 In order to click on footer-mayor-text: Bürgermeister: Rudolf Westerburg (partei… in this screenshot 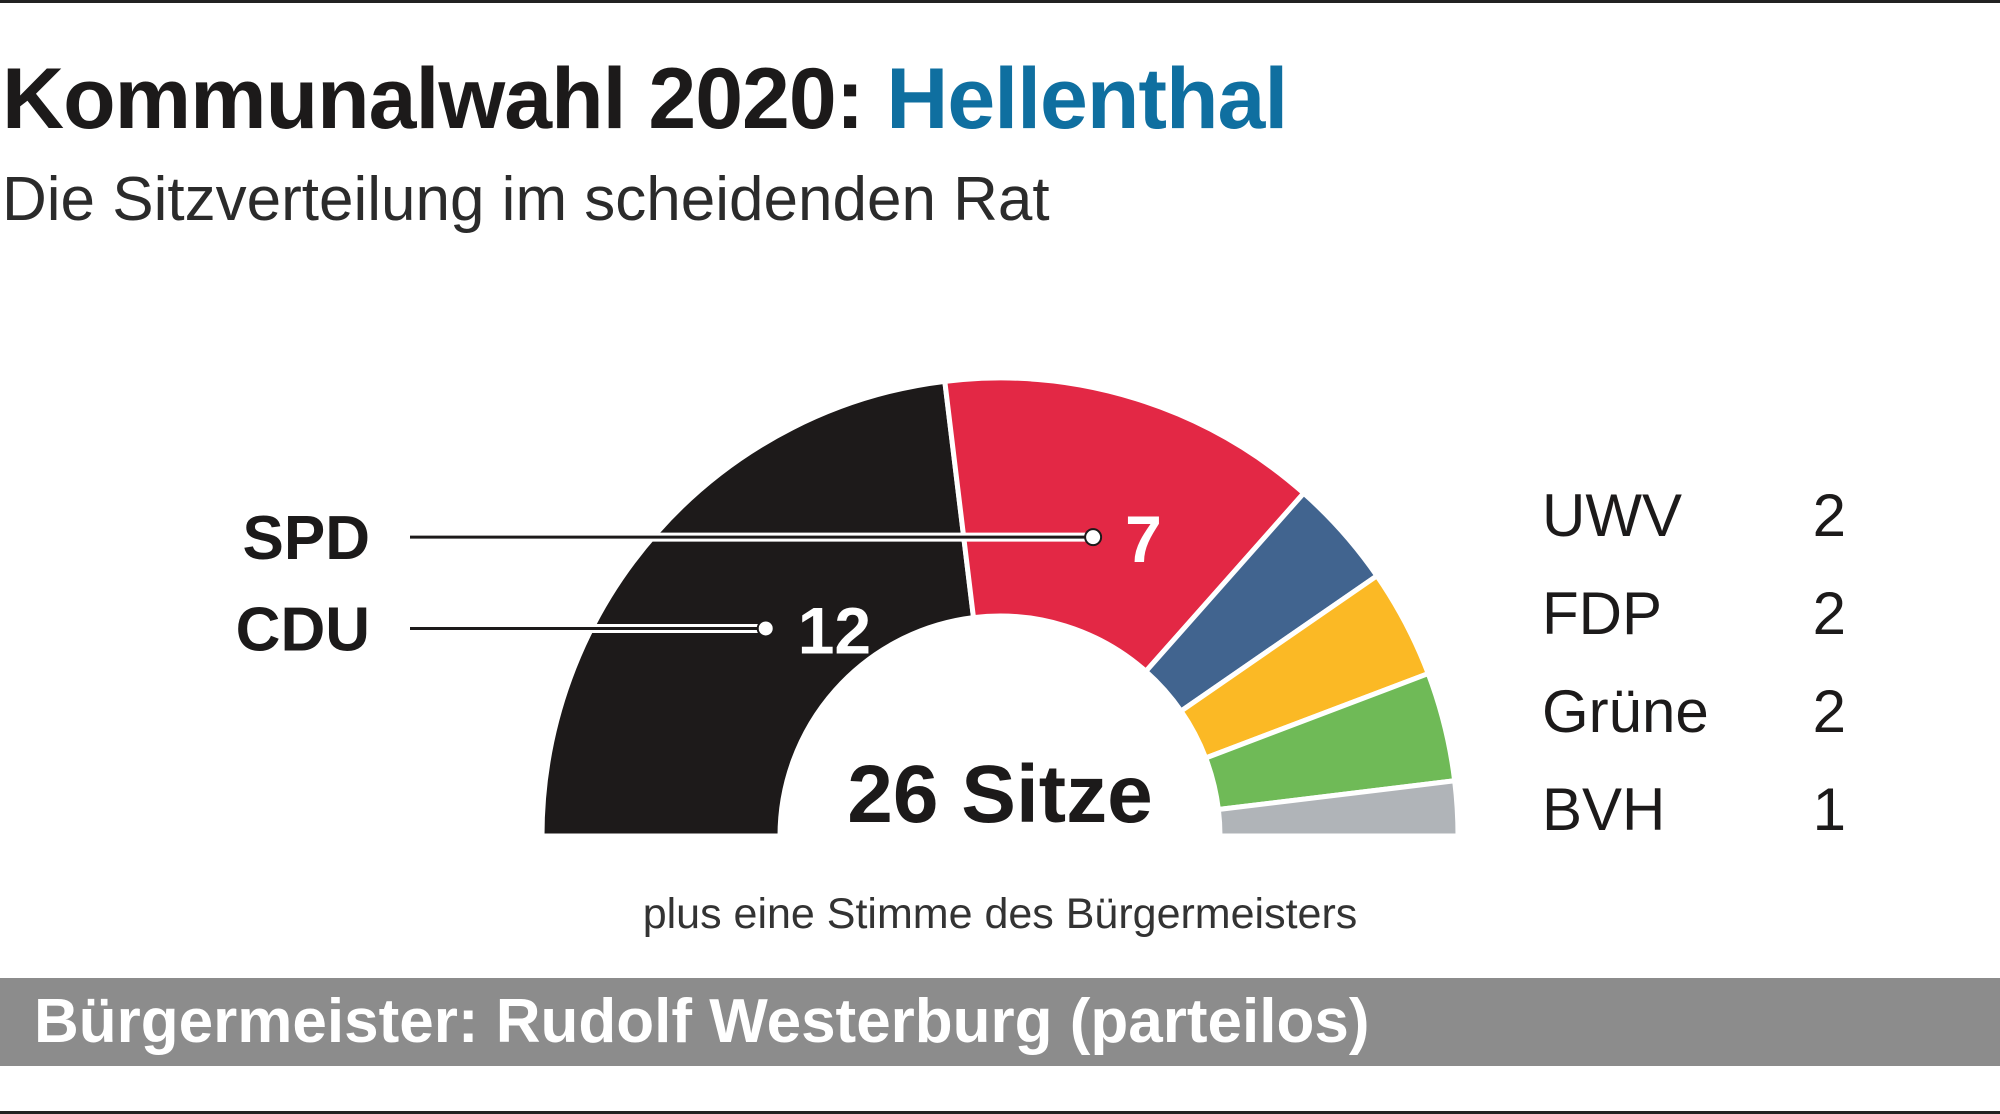, I will do `click(702, 1021)`.